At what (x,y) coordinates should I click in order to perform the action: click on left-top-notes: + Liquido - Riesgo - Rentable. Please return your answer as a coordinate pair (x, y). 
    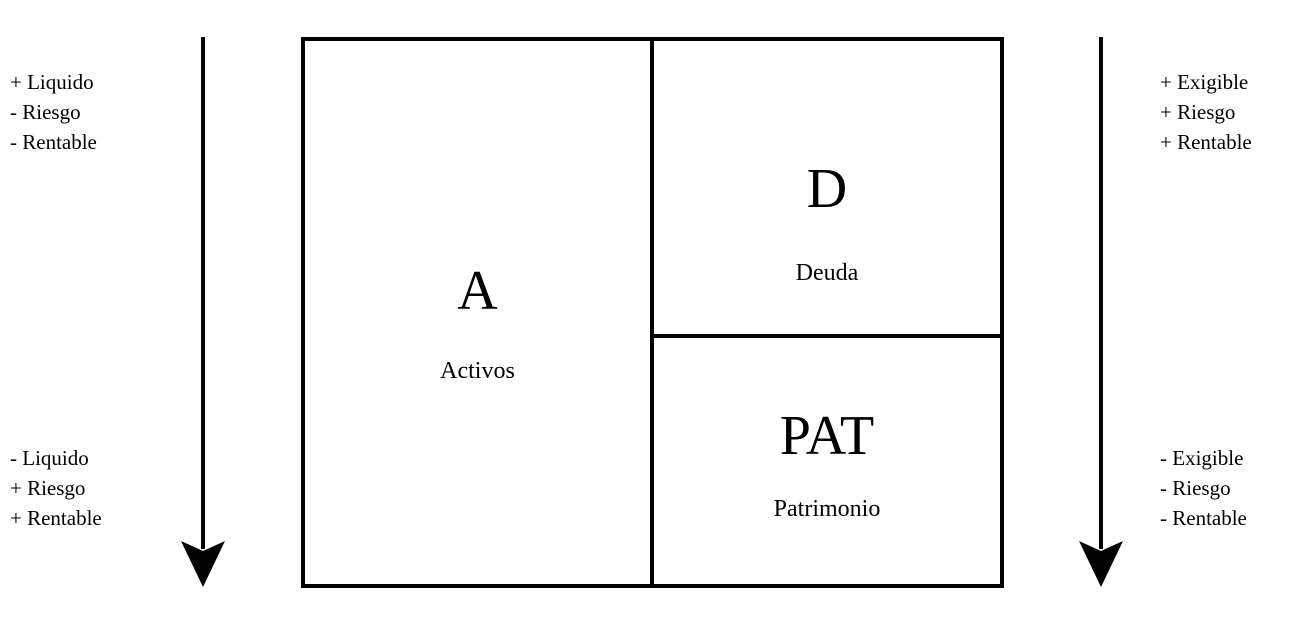
    Looking at the image, I should click on (53, 112).